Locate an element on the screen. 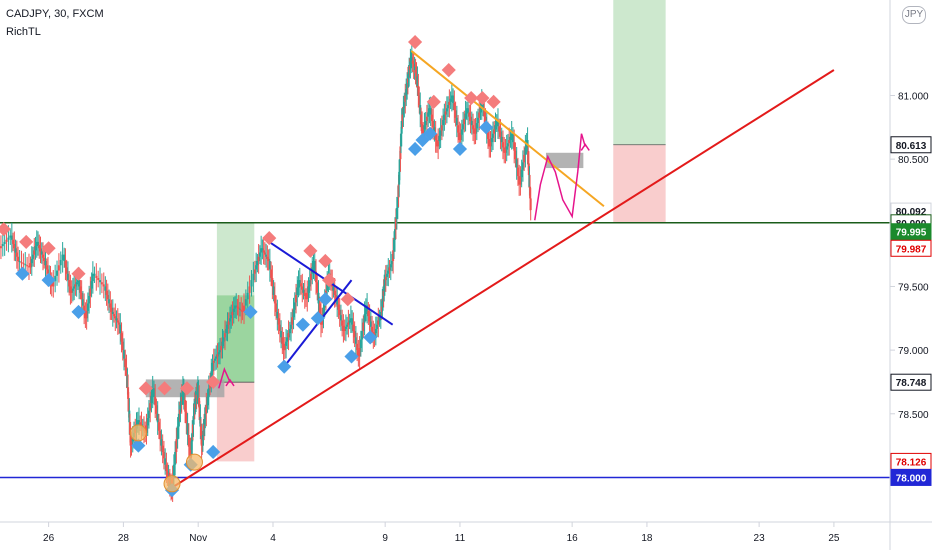 This screenshot has height=550, width=932. indicator-name: RichTL is located at coordinates (23, 32).